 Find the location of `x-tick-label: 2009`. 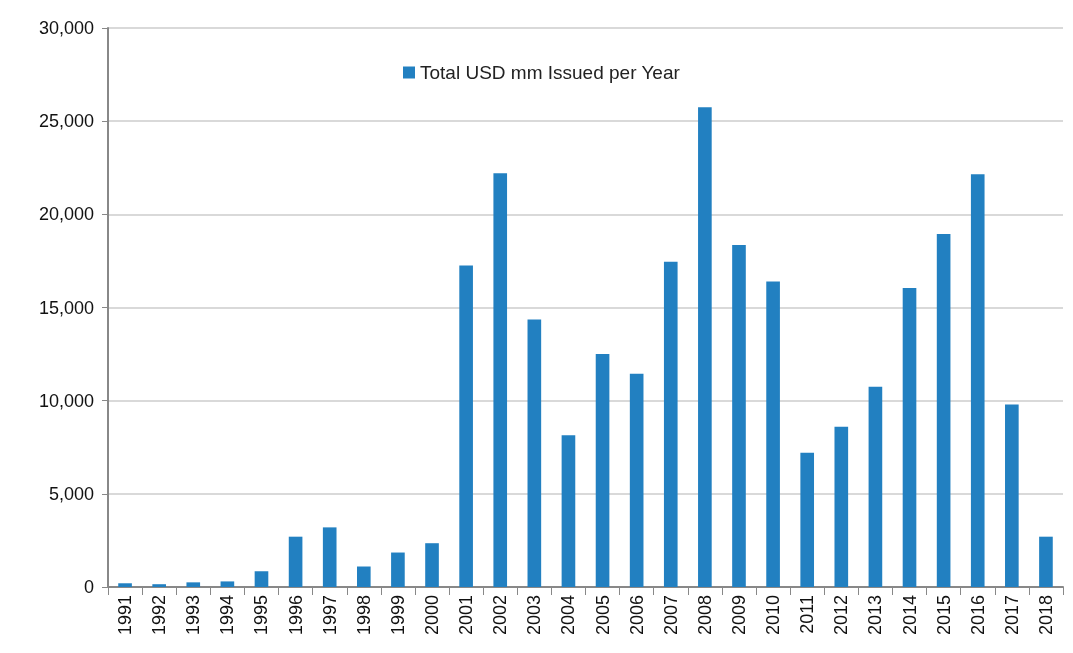

x-tick-label: 2009 is located at coordinates (738, 615).